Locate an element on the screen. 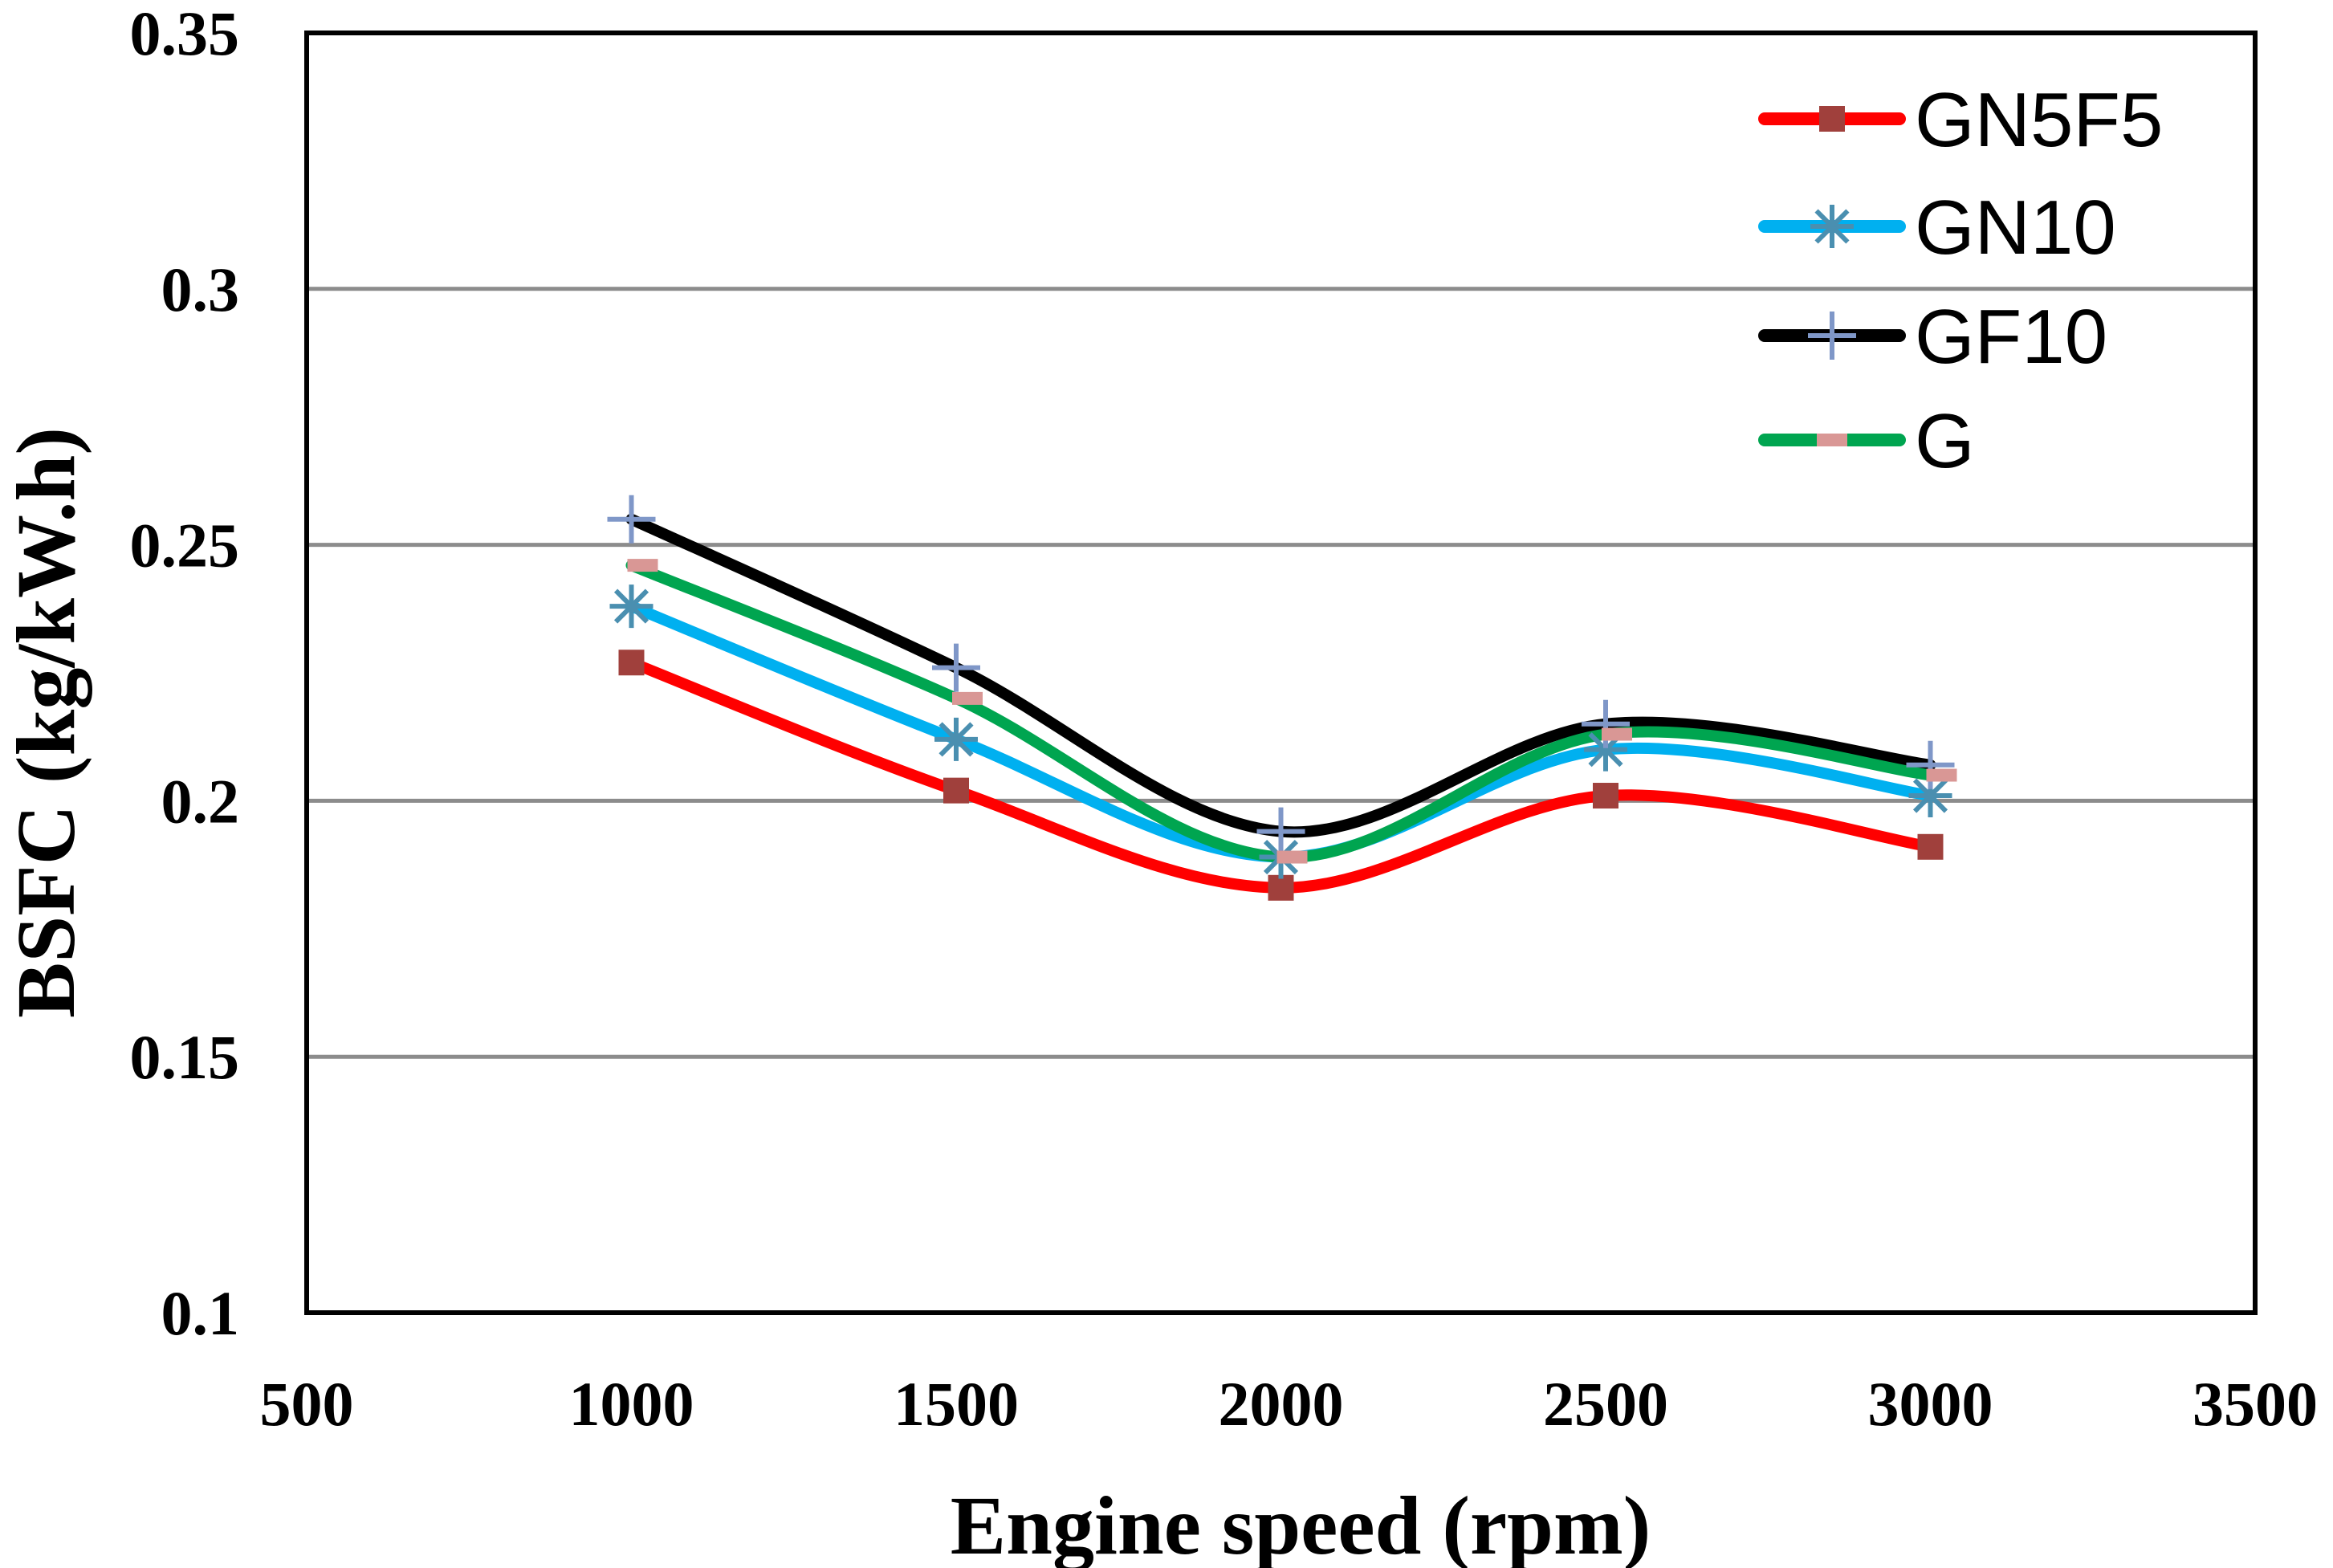 This screenshot has width=2333, height=1568. x-axis-title: Engine speed (rpm) is located at coordinates (1301, 1524).